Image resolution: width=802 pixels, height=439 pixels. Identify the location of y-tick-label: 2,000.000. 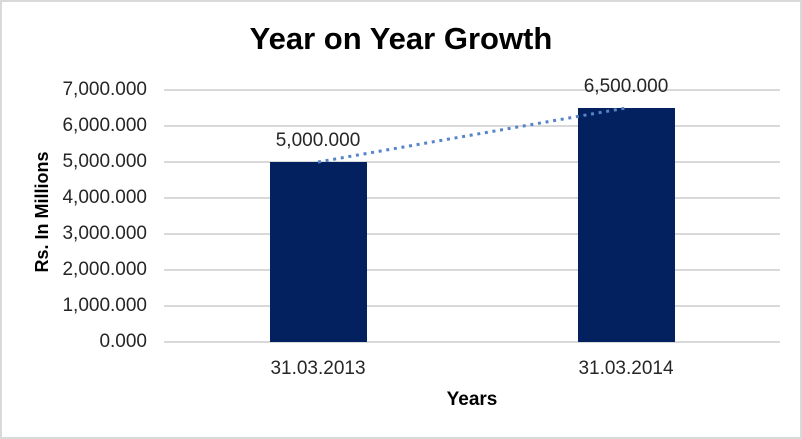
(104, 269).